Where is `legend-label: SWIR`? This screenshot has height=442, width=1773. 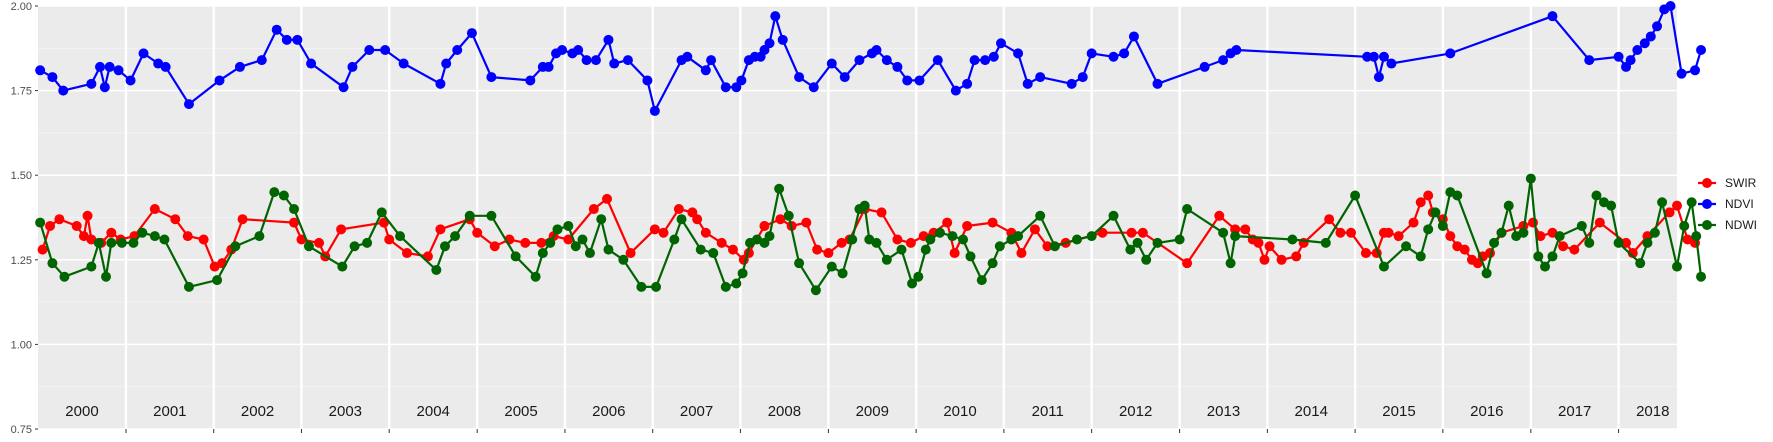 legend-label: SWIR is located at coordinates (1741, 183).